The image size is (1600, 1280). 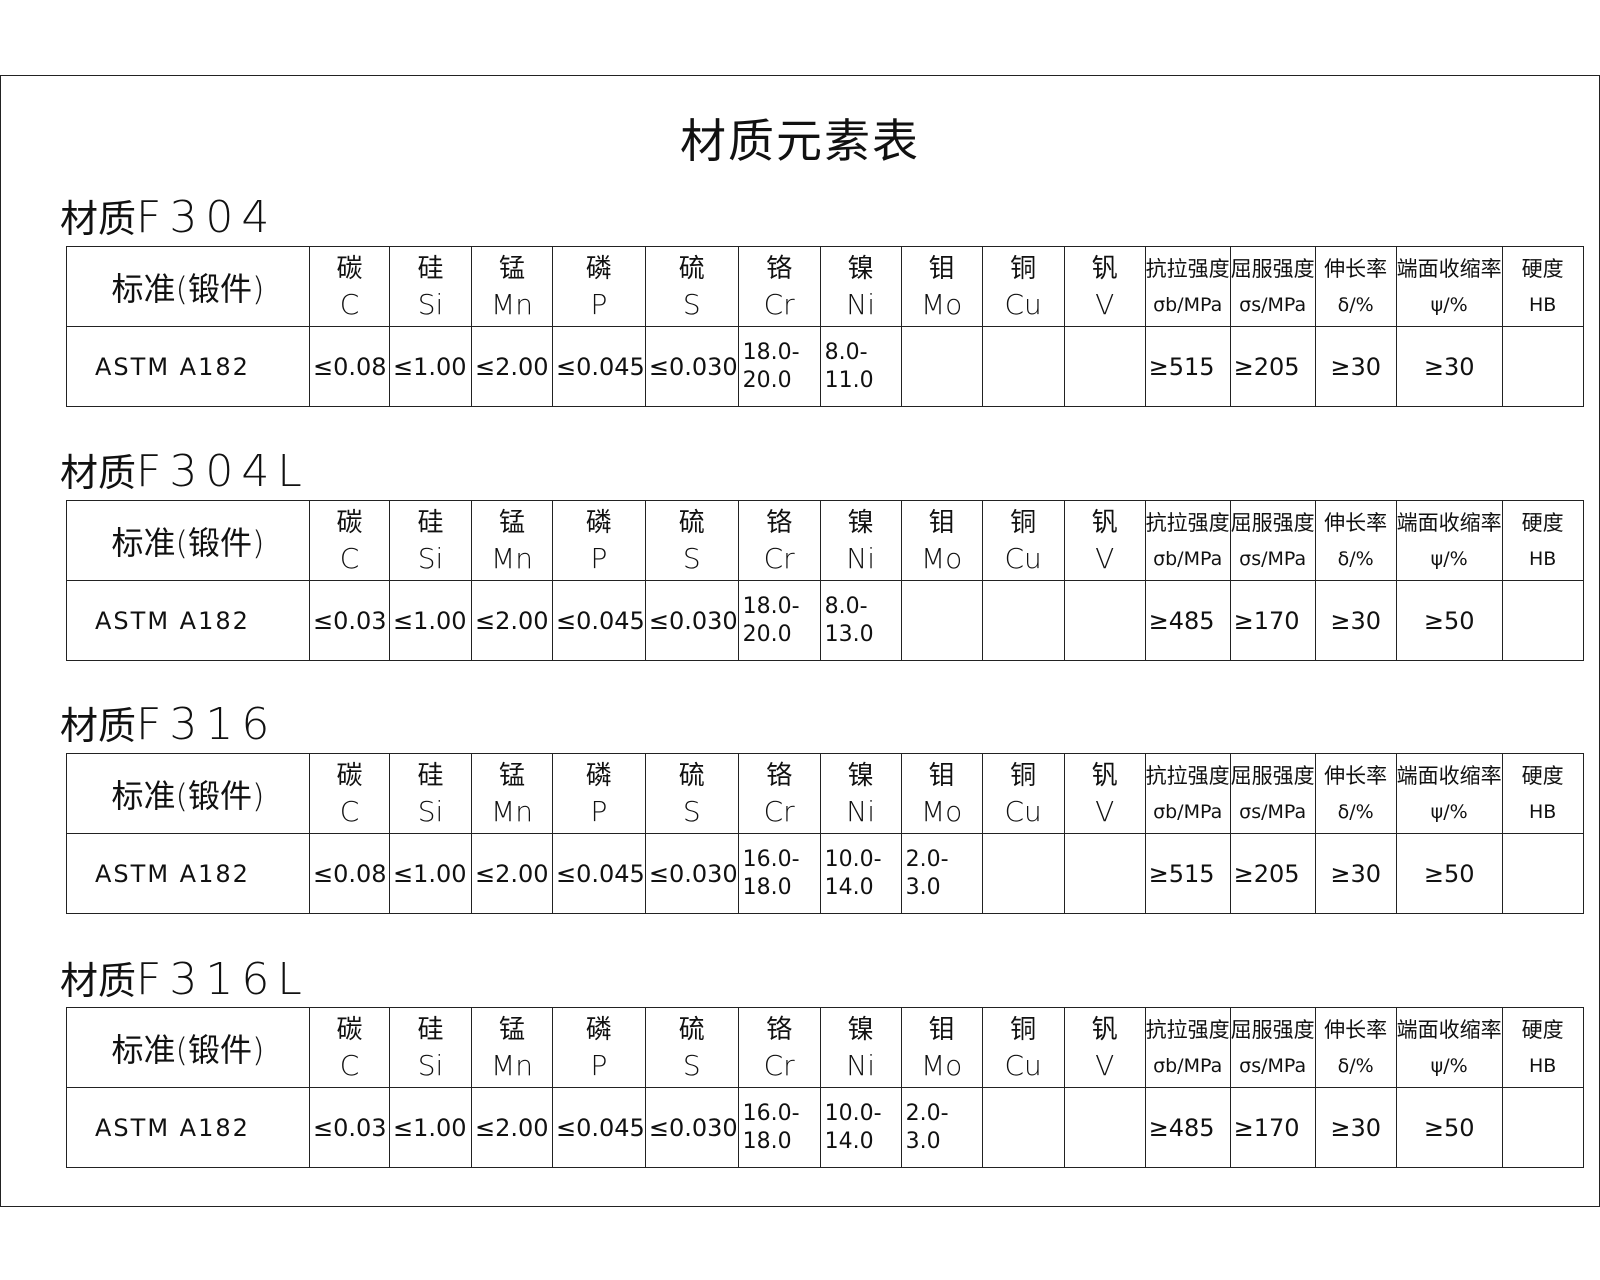 I want to click on material-label: 材质F316, so click(x=168, y=722).